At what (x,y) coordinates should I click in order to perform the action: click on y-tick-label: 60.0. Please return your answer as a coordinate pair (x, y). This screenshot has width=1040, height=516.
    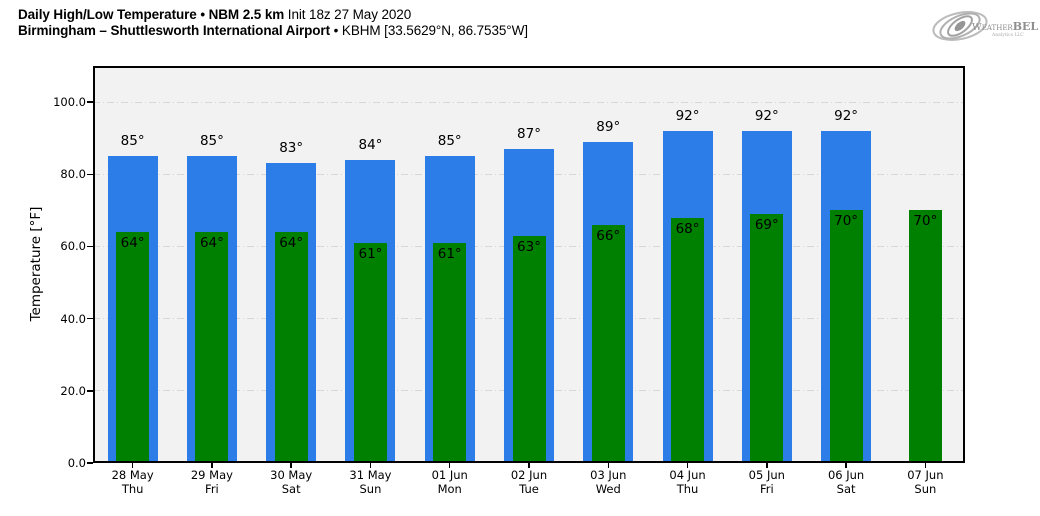
    Looking at the image, I should click on (73, 246).